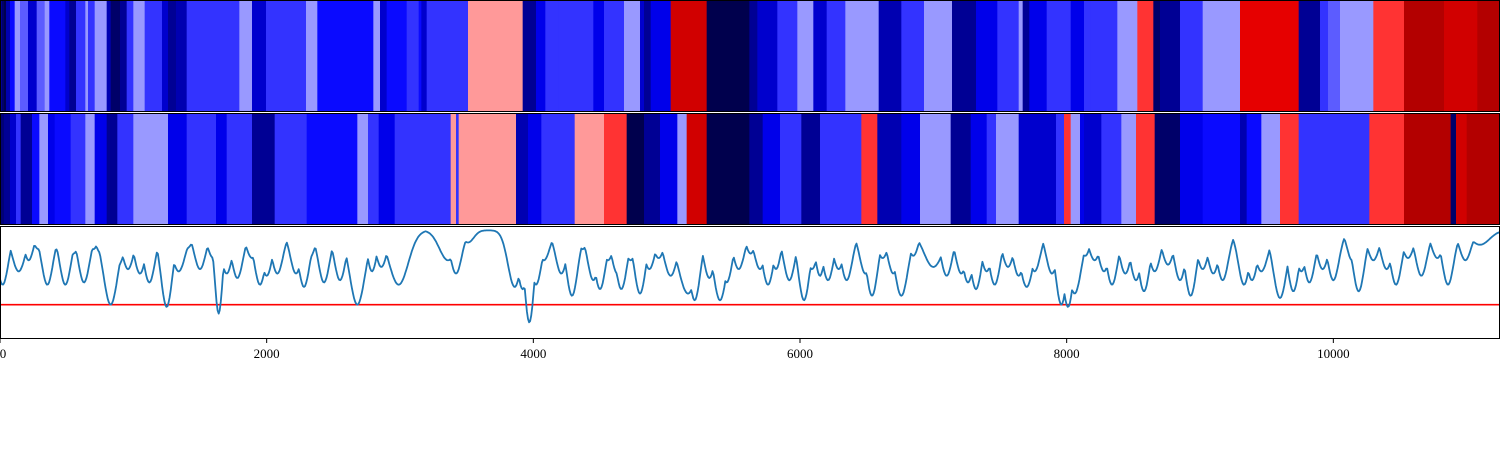  Describe the element at coordinates (750, 349) in the screenshot. I see `x-axis: 0 2000 4000 6000 8000 10000` at that location.